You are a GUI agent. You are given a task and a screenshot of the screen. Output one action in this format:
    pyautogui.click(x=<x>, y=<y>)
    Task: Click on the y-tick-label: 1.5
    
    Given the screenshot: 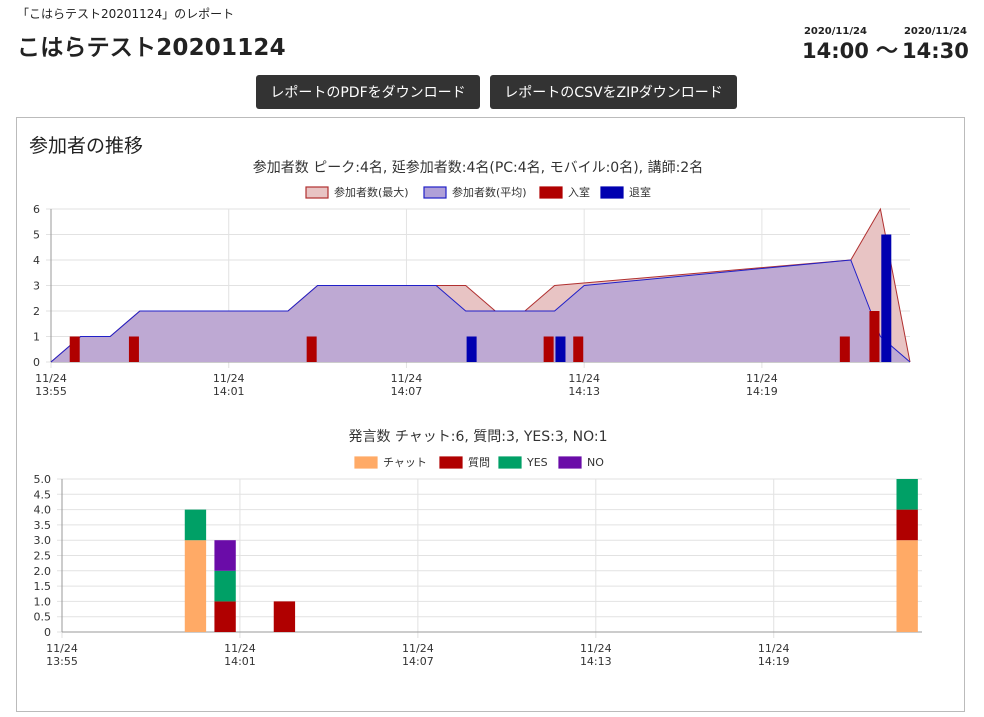 What is the action you would take?
    pyautogui.click(x=43, y=586)
    